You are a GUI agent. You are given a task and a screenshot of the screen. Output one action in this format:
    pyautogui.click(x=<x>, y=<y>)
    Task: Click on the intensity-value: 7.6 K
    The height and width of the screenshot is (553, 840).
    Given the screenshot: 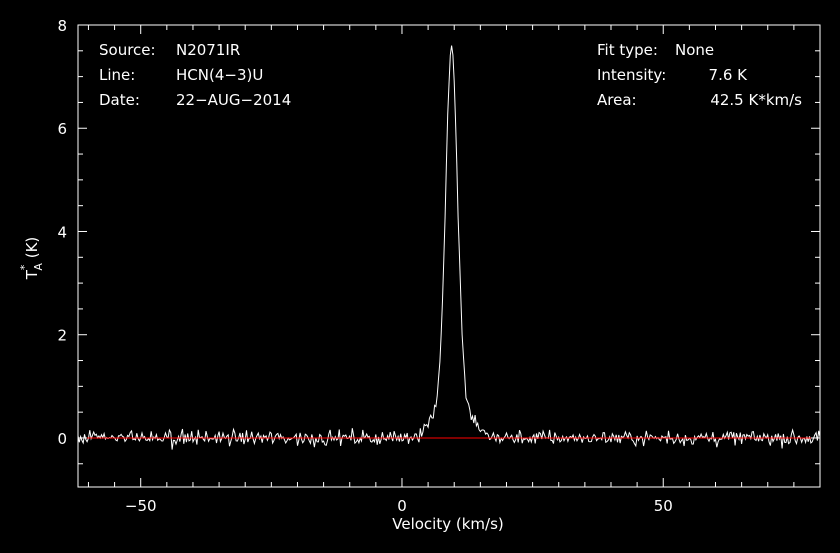 What is the action you would take?
    pyautogui.click(x=729, y=75)
    